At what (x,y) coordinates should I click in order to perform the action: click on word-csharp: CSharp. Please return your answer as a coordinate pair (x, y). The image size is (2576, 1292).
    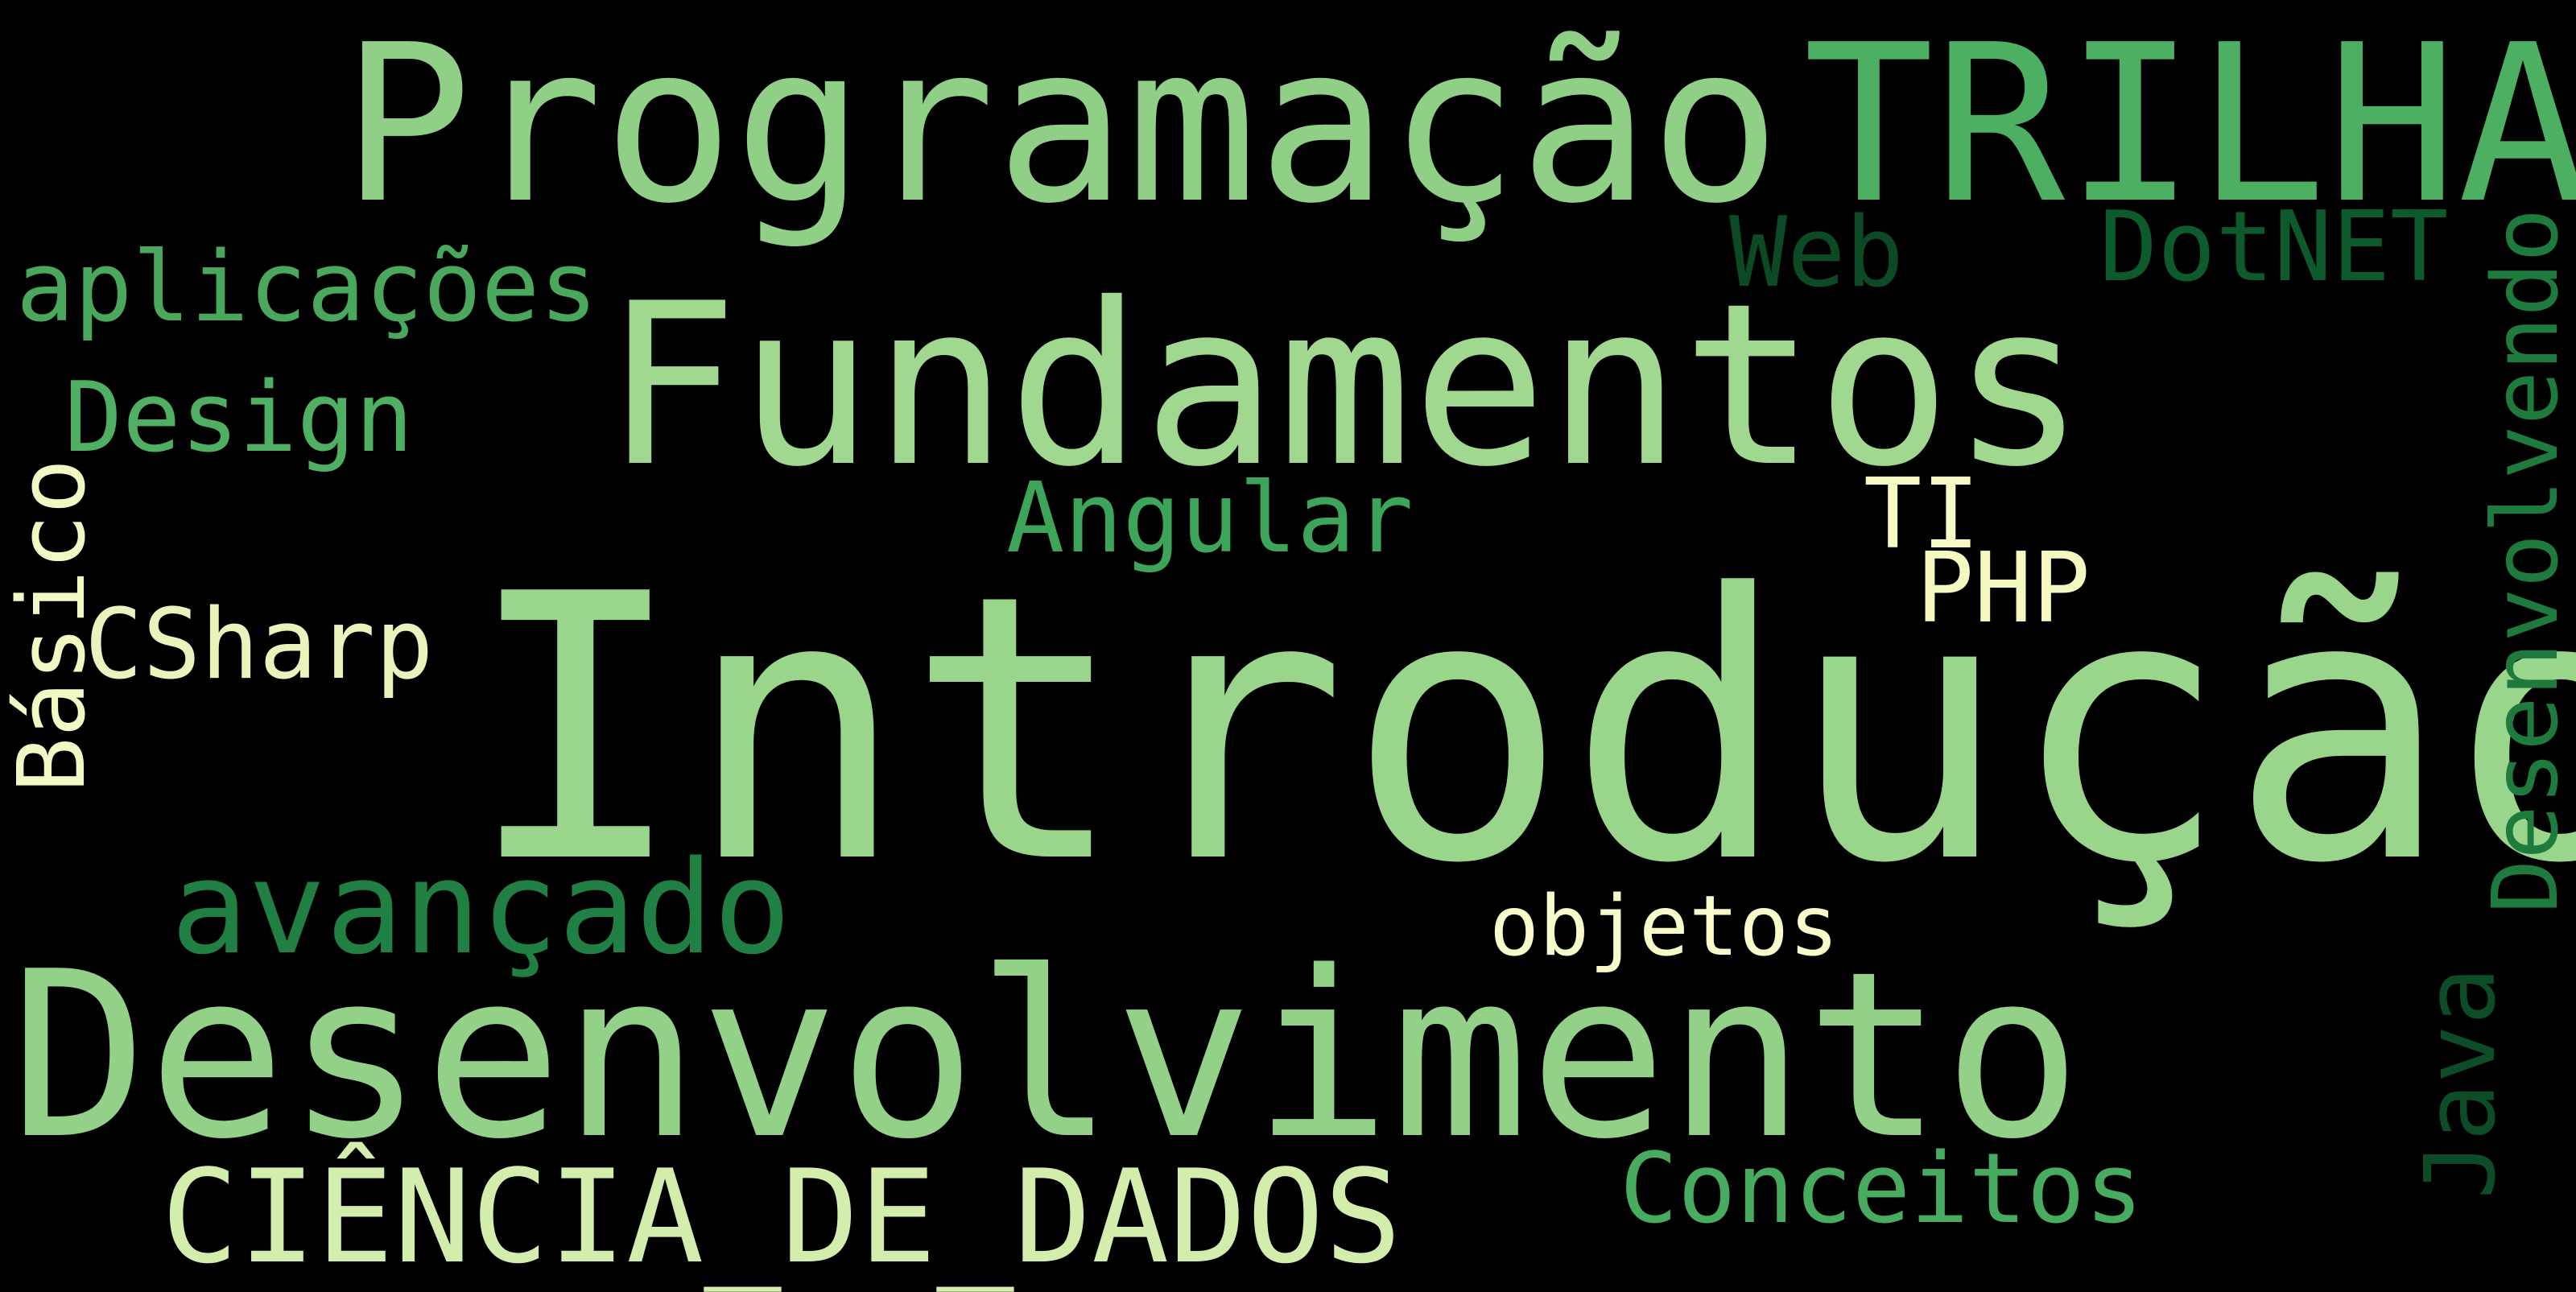
    Looking at the image, I should click on (259, 645).